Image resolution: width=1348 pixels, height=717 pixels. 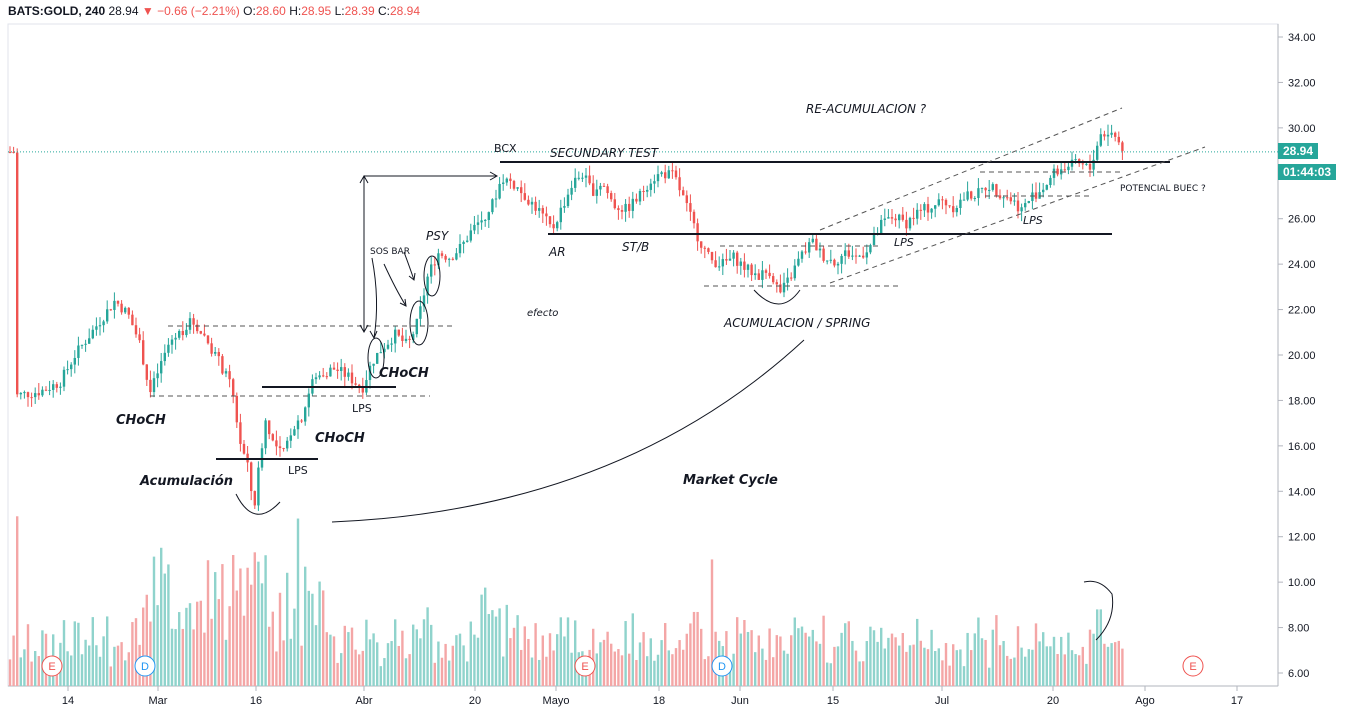 What do you see at coordinates (438, 236) in the screenshot?
I see `psy-label: PSY` at bounding box center [438, 236].